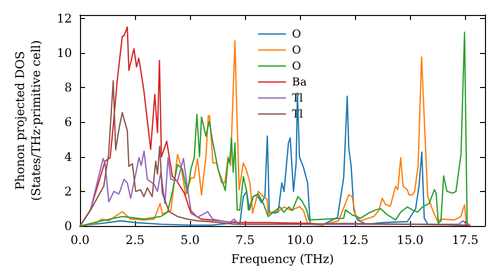  Describe the element at coordinates (190, 240) in the screenshot. I see `x-tick-label: 5.0` at that location.